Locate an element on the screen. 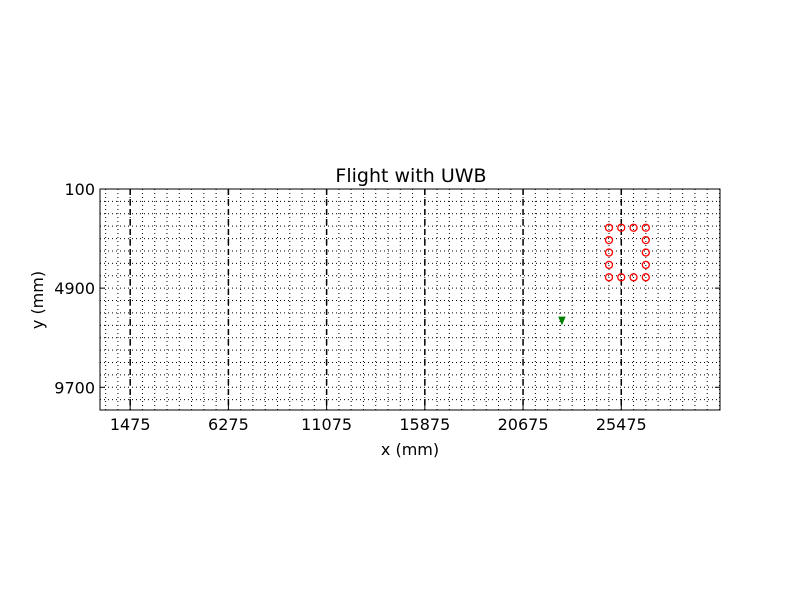  x-tick-label: 25475 is located at coordinates (621, 424).